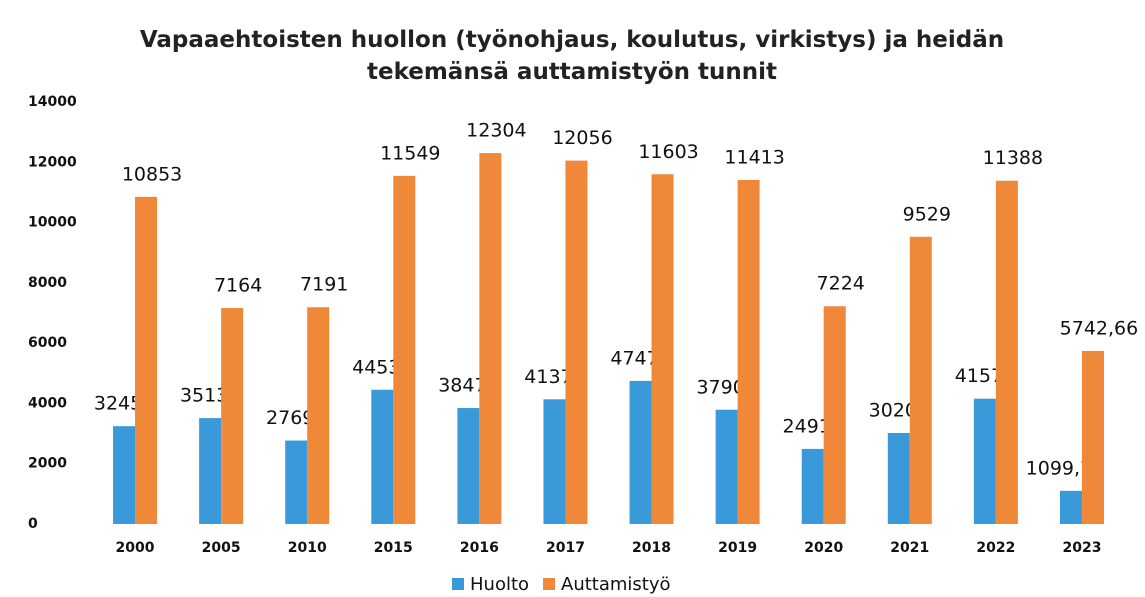 This screenshot has width=1145, height=597. I want to click on x-tick-label: 2023, so click(1081, 548).